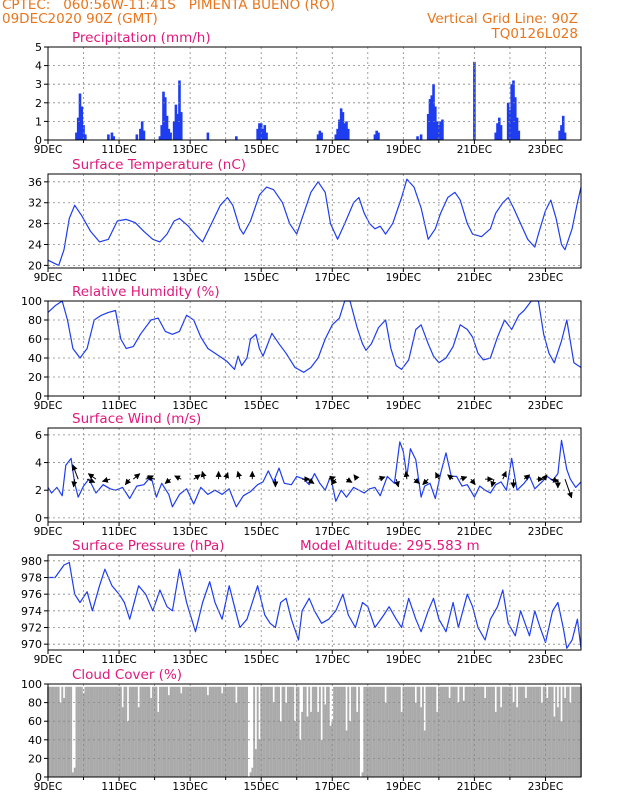 This screenshot has width=618, height=800. I want to click on x-tick-label: 15DEC, so click(260, 660).